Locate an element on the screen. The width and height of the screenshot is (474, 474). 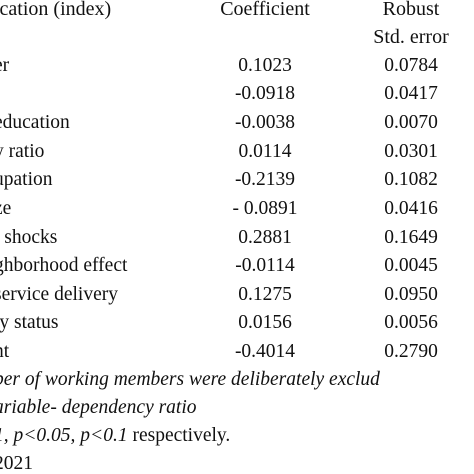
std-error-value: 0.0950 is located at coordinates (411, 294).